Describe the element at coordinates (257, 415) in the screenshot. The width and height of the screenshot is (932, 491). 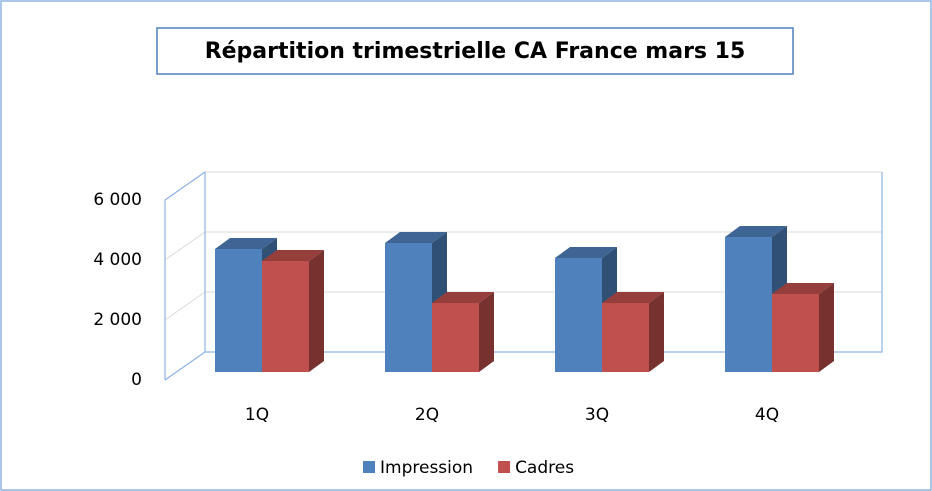
I see `x-tick-label: 1Q` at that location.